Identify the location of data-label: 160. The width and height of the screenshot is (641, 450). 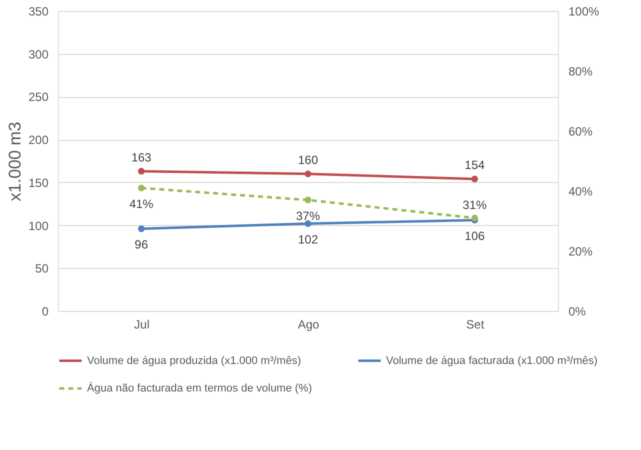
(308, 159).